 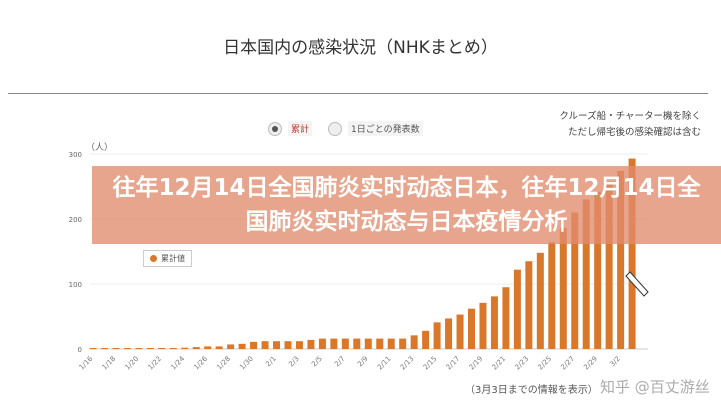 I want to click on bar-1/30, so click(x=254, y=345).